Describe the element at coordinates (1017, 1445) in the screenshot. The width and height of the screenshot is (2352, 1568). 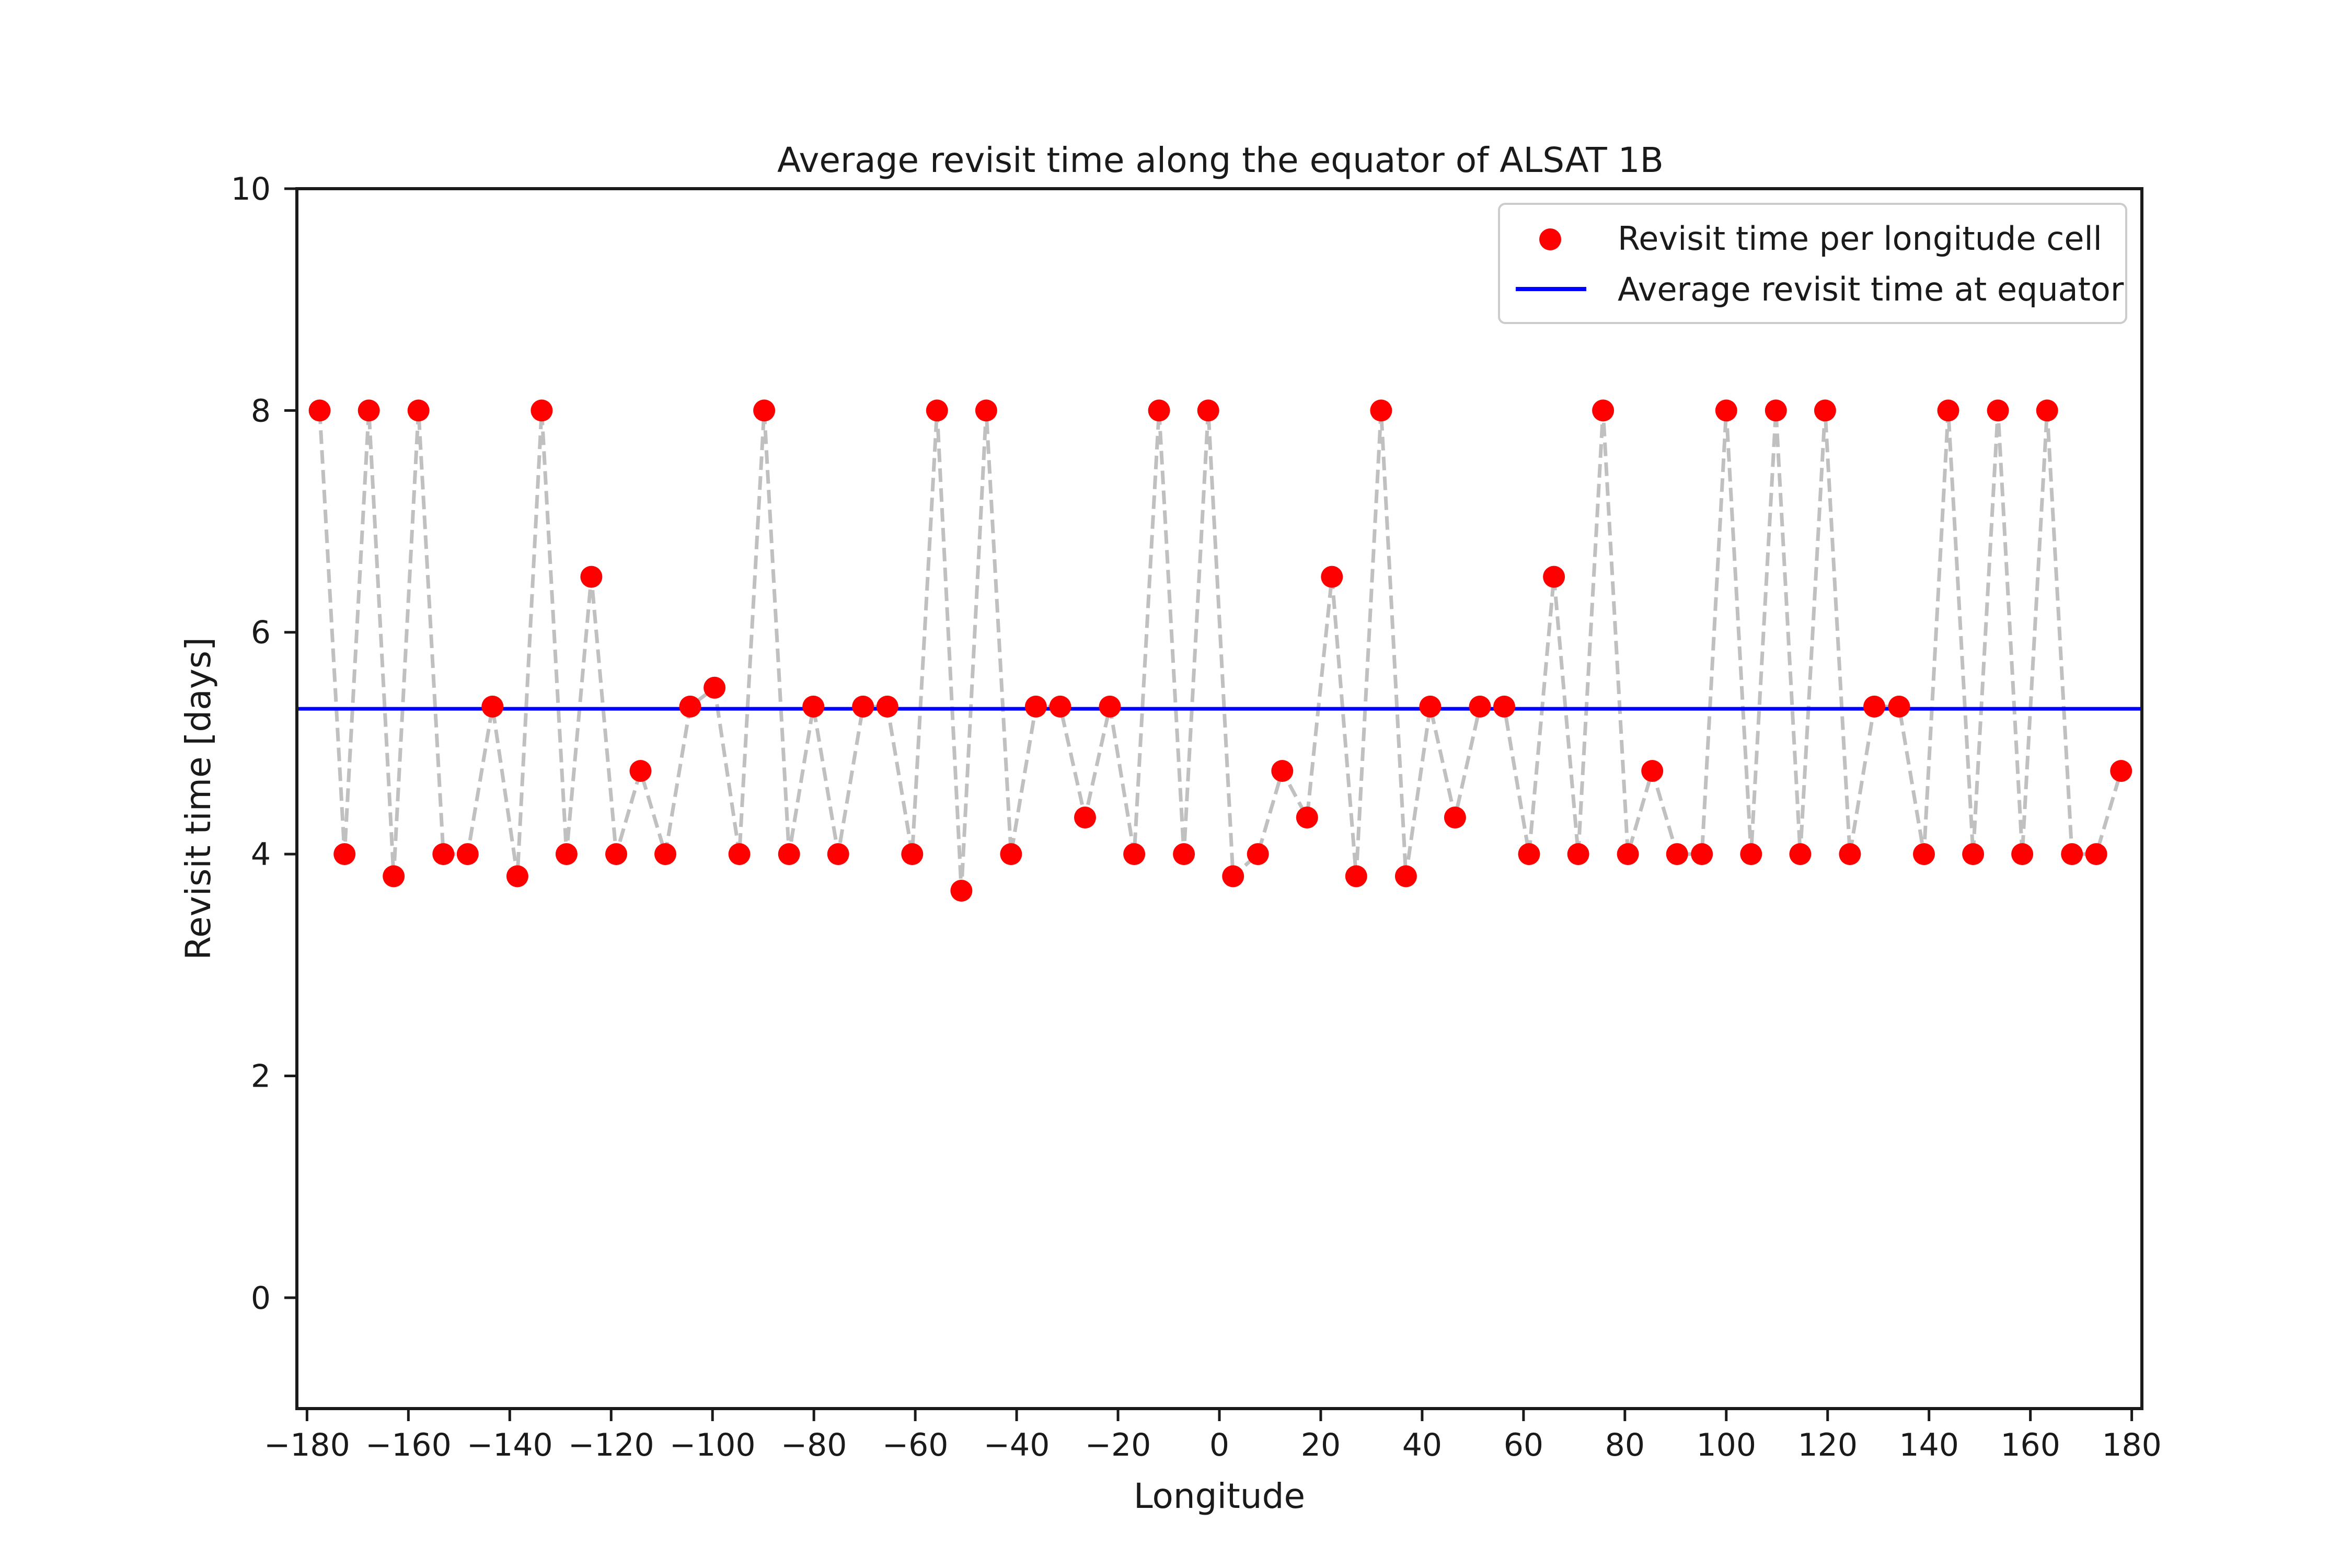
I see `x-tick-label: −40` at that location.